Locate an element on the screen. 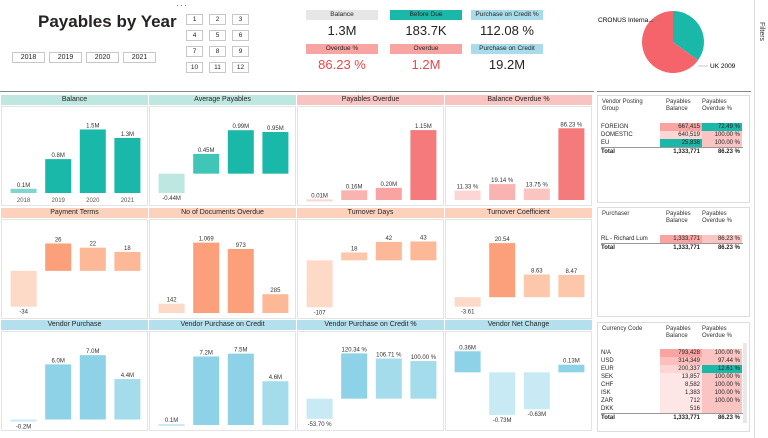  month-button-5: 5 is located at coordinates (217, 35).